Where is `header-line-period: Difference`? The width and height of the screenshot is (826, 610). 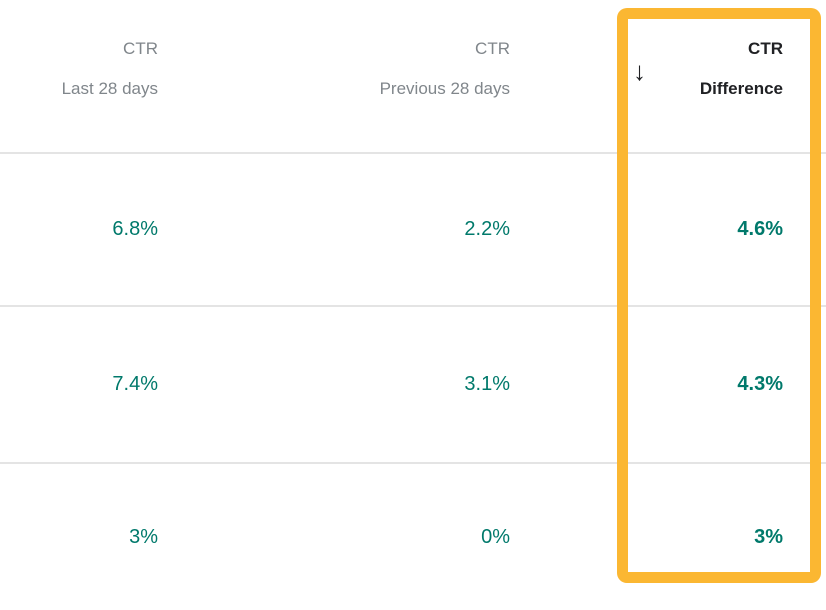 header-line-period: Difference is located at coordinates (741, 88).